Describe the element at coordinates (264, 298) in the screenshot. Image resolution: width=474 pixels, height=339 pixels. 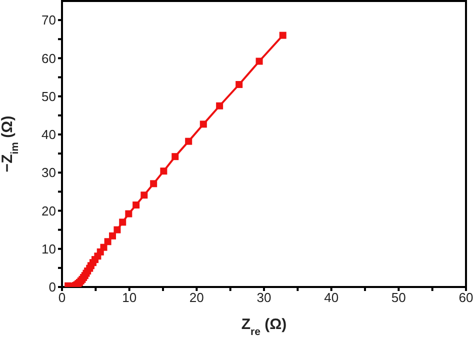
I see `x-tick-label: 30` at that location.